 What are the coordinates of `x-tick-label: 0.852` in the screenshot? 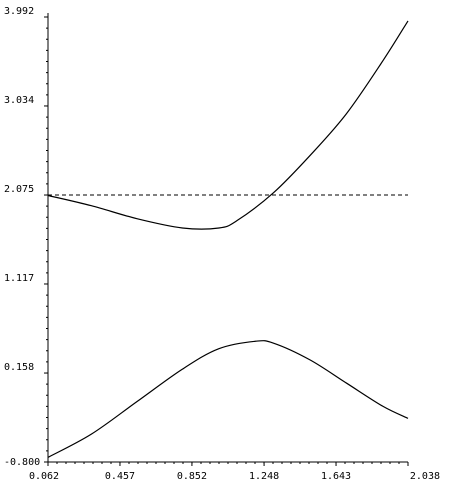 It's located at (192, 476).